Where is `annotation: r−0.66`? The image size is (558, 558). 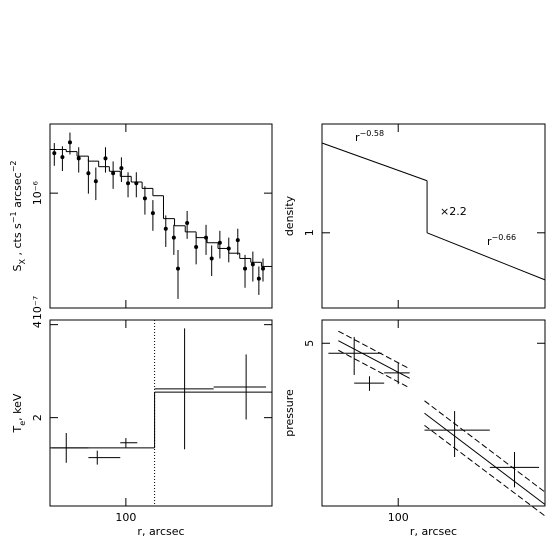 annotation: r−0.66 is located at coordinates (501, 240).